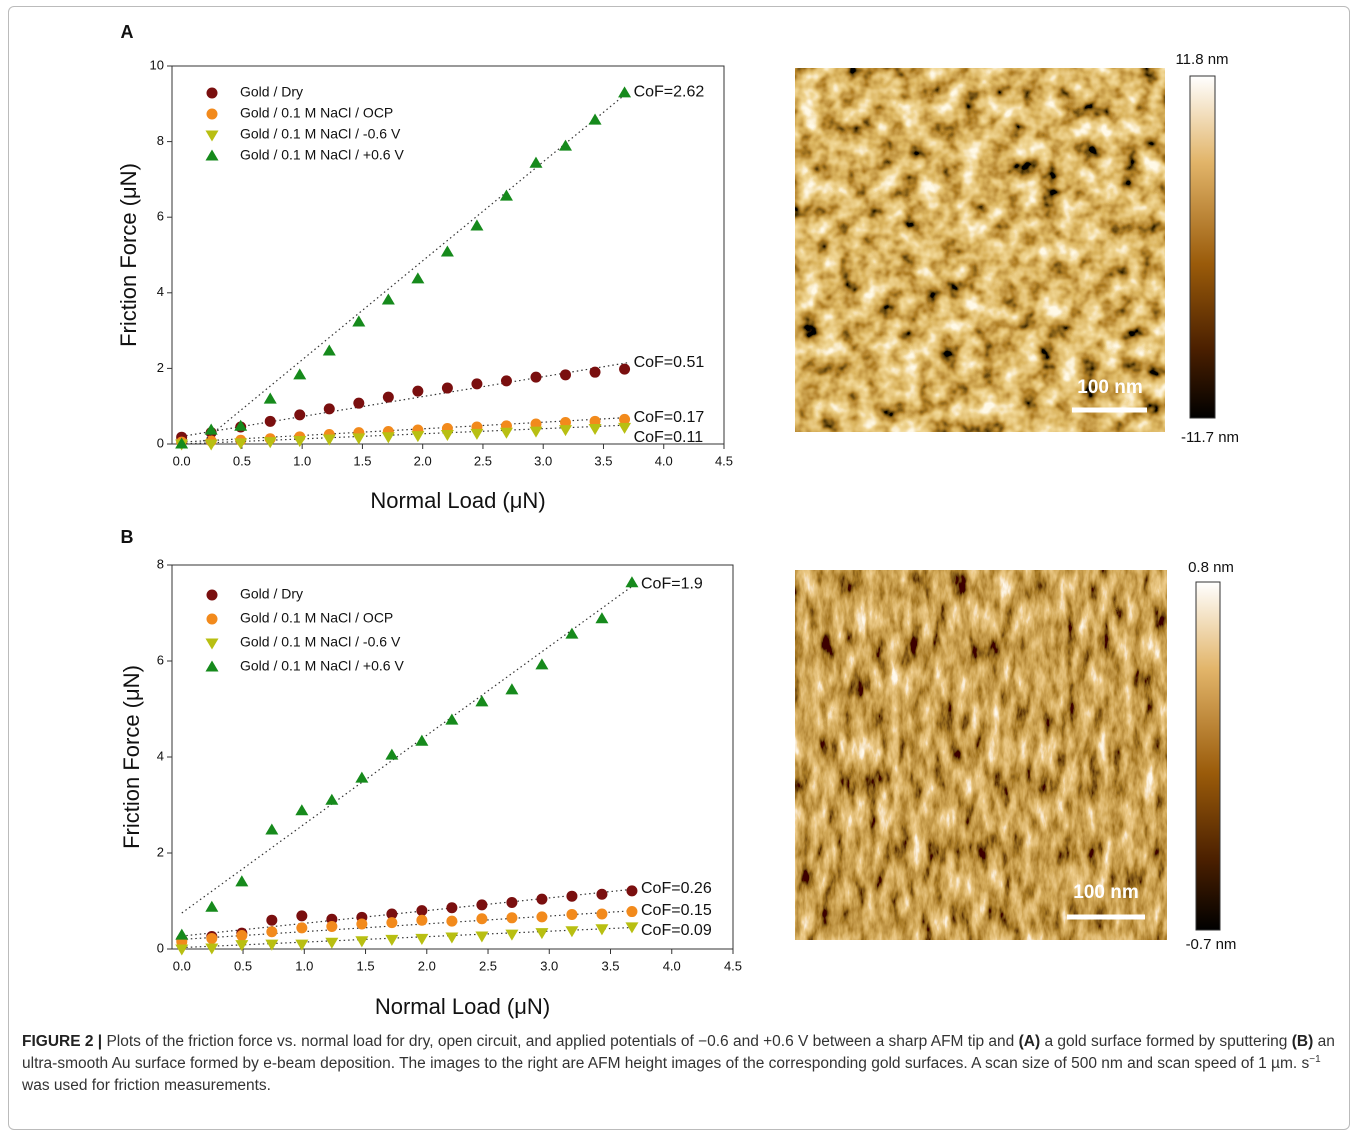 This screenshot has width=1360, height=1139. I want to click on x-tick-label: 1.5, so click(365, 965).